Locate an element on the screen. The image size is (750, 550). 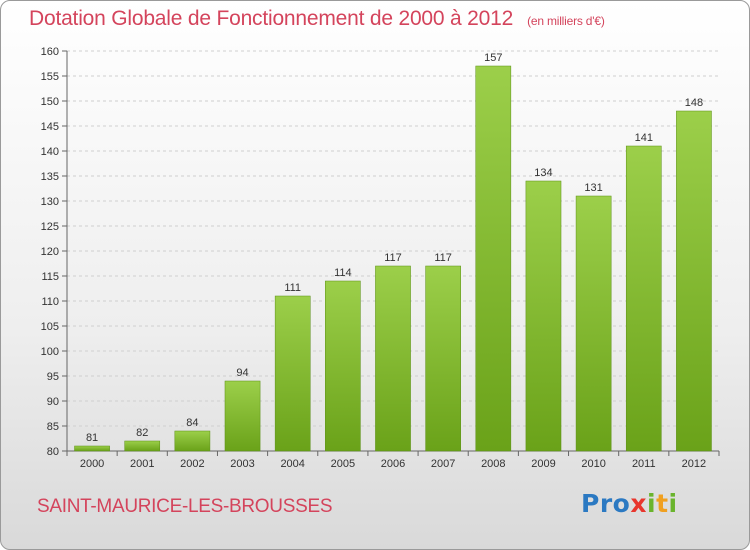
y-tick-label: 105 is located at coordinates (50, 327).